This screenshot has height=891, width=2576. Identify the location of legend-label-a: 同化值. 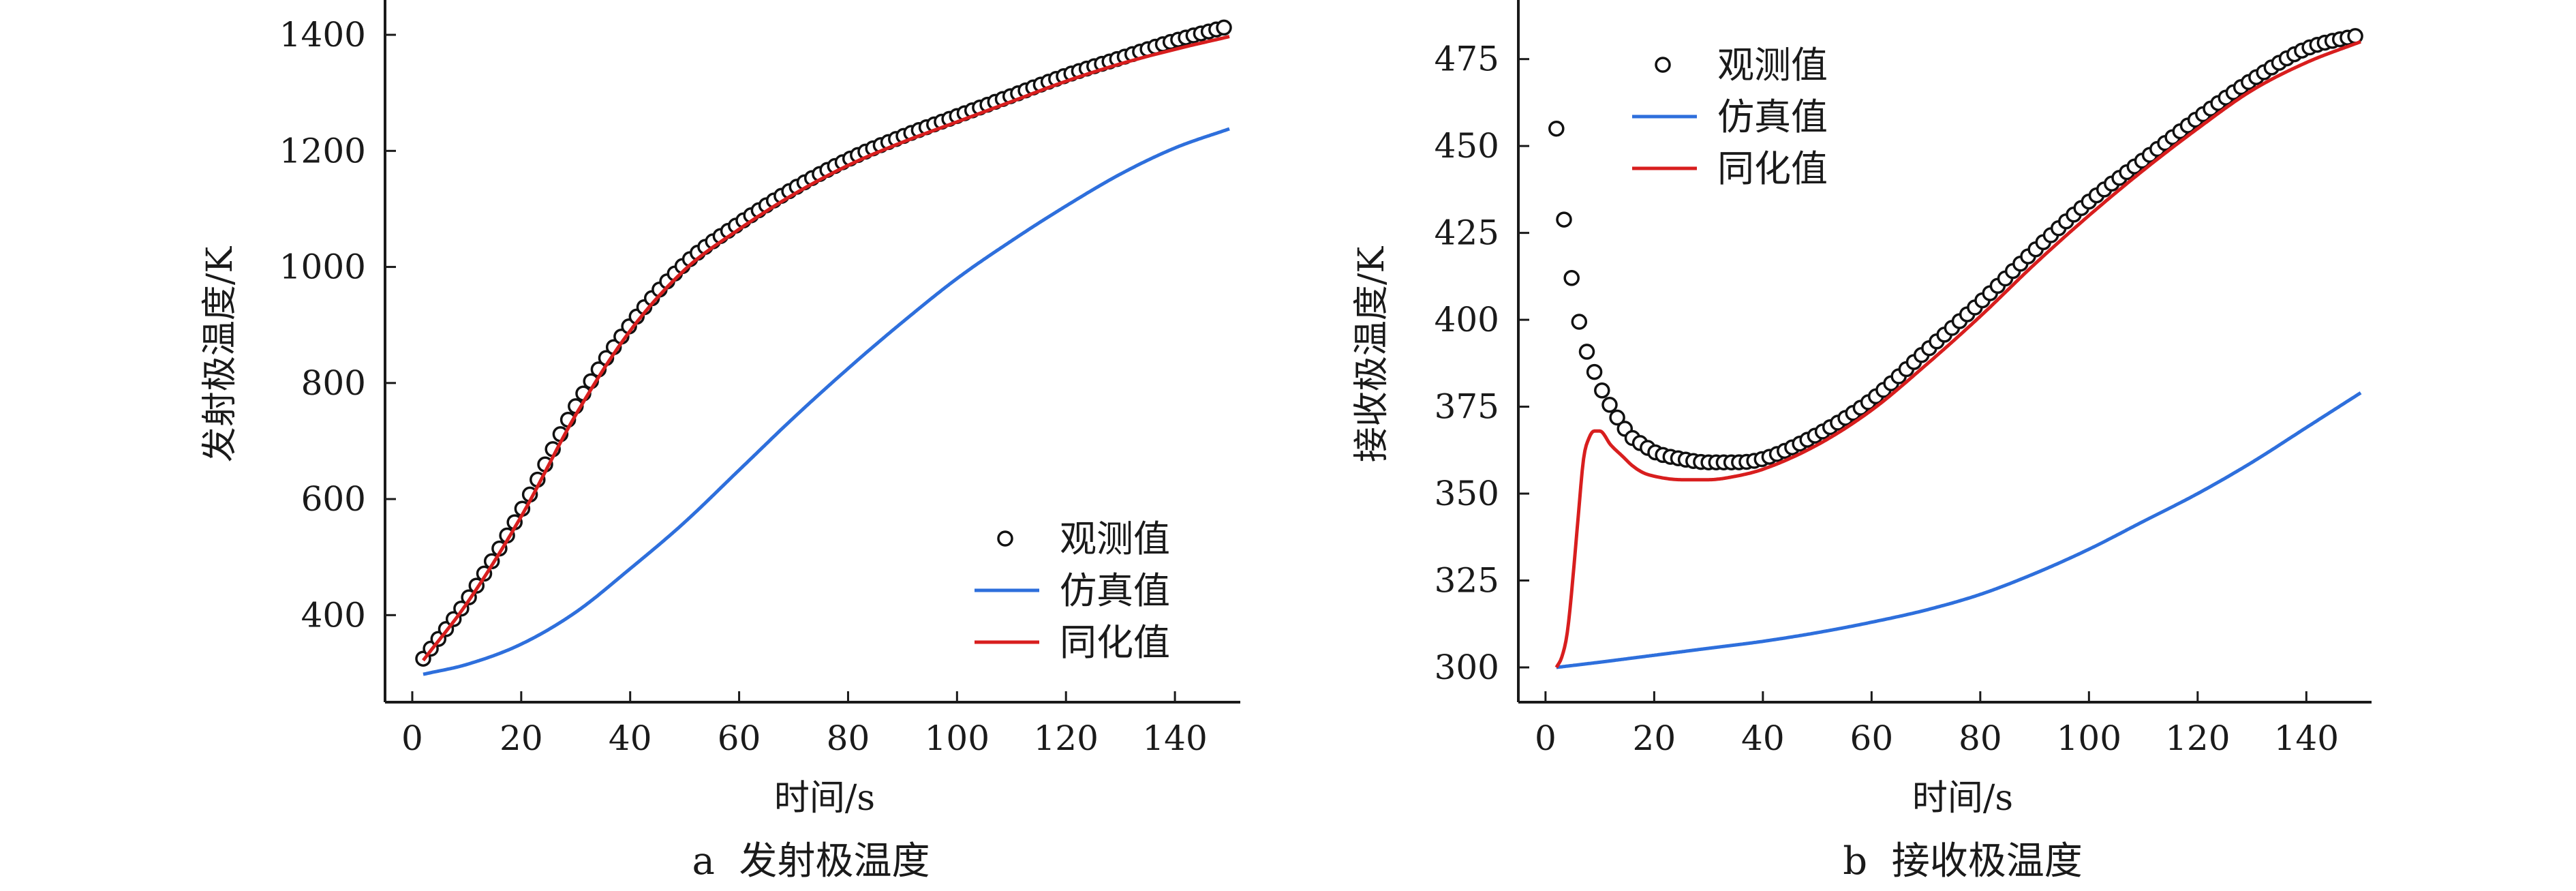
(1115, 642).